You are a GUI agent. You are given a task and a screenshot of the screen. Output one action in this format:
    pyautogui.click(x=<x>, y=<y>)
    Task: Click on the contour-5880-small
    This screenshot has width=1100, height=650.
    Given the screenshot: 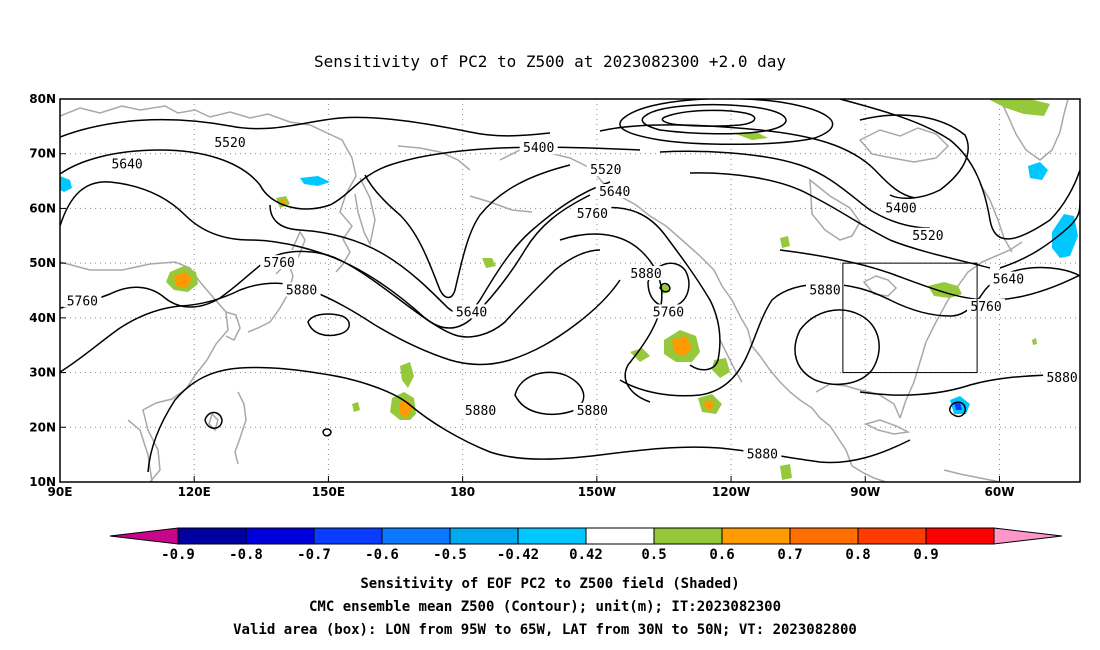 What is the action you would take?
    pyautogui.click(x=328, y=325)
    